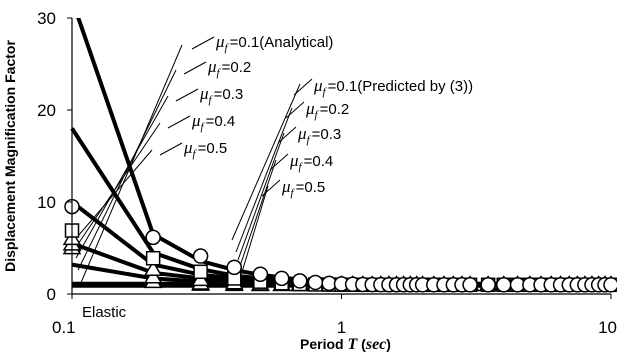  I want to click on annotation-predicted: μf =0.1(Predicted by (3)), so click(393, 87).